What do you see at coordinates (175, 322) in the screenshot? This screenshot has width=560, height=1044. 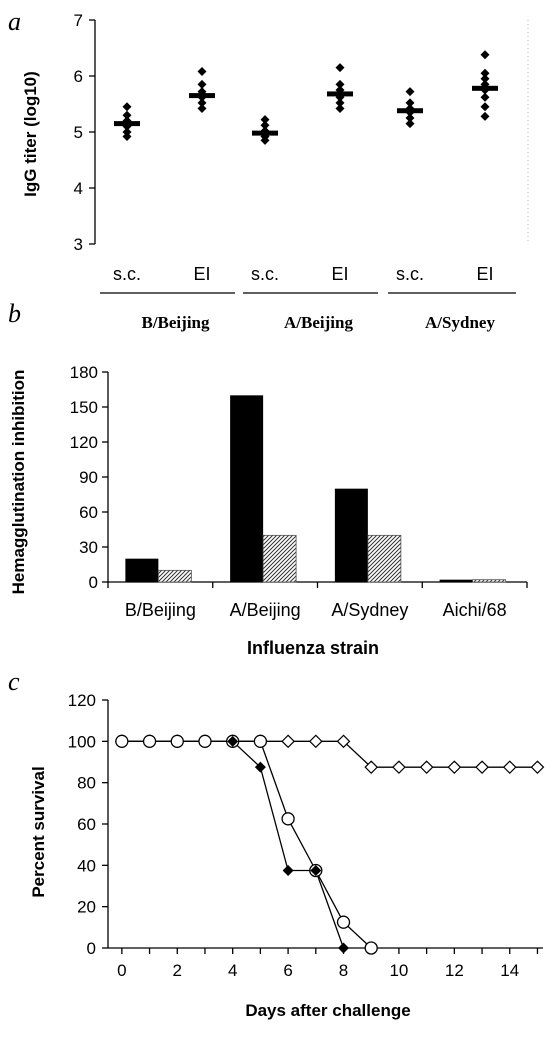 I see `panel-a-group-label: B/Beijing` at bounding box center [175, 322].